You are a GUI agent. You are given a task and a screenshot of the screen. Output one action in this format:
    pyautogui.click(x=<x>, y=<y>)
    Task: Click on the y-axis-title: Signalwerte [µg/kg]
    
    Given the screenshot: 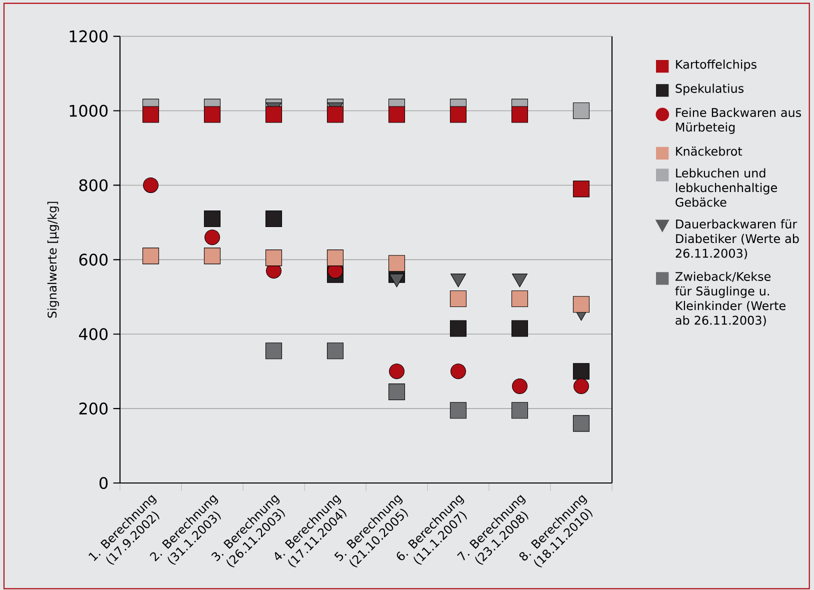 What is the action you would take?
    pyautogui.click(x=53, y=260)
    